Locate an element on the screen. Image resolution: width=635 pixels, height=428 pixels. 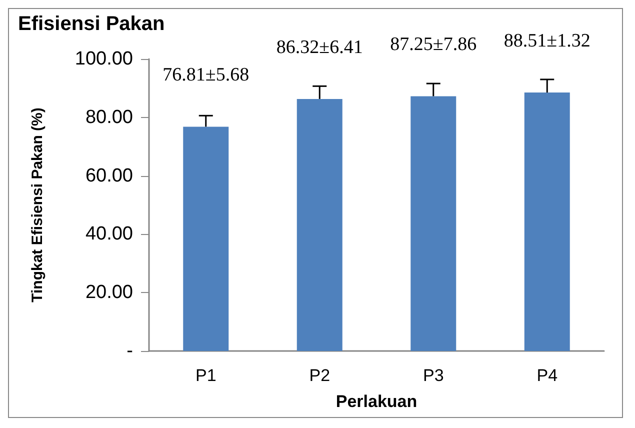
x-tick-label: P1 is located at coordinates (205, 375).